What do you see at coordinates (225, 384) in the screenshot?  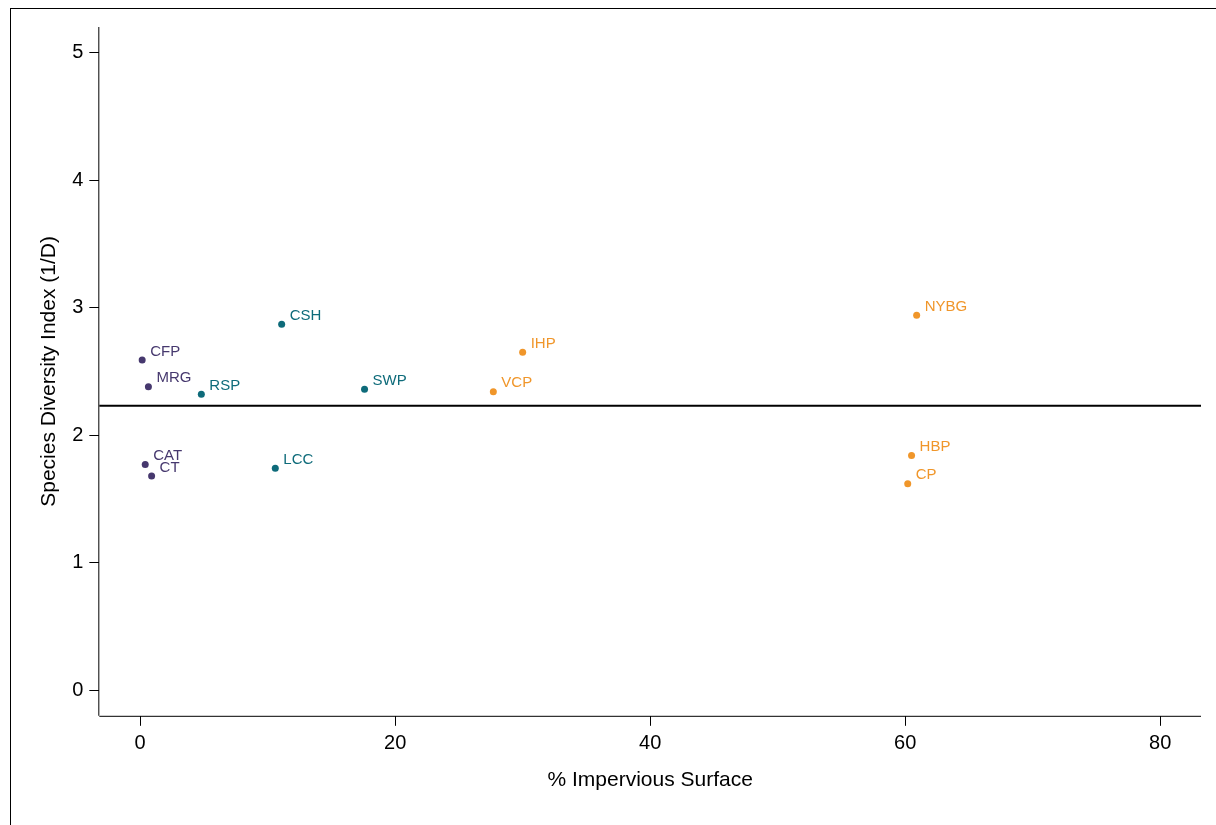 I see `annotation: RSP` at bounding box center [225, 384].